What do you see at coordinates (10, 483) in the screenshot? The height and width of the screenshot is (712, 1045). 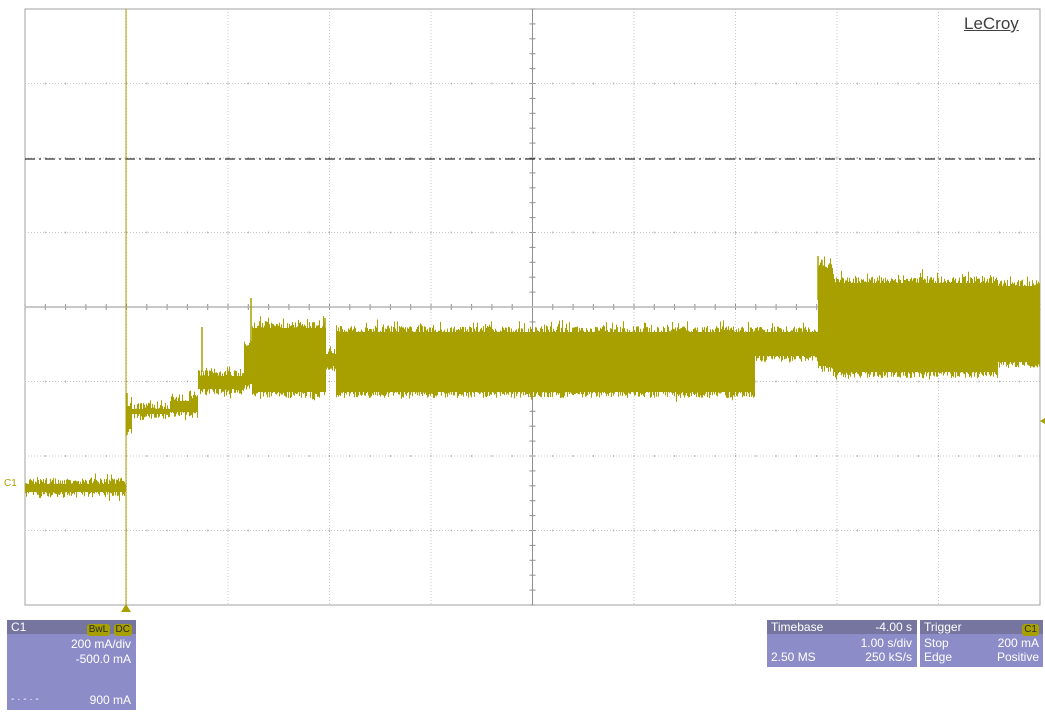 I see `channel-marker: C1` at bounding box center [10, 483].